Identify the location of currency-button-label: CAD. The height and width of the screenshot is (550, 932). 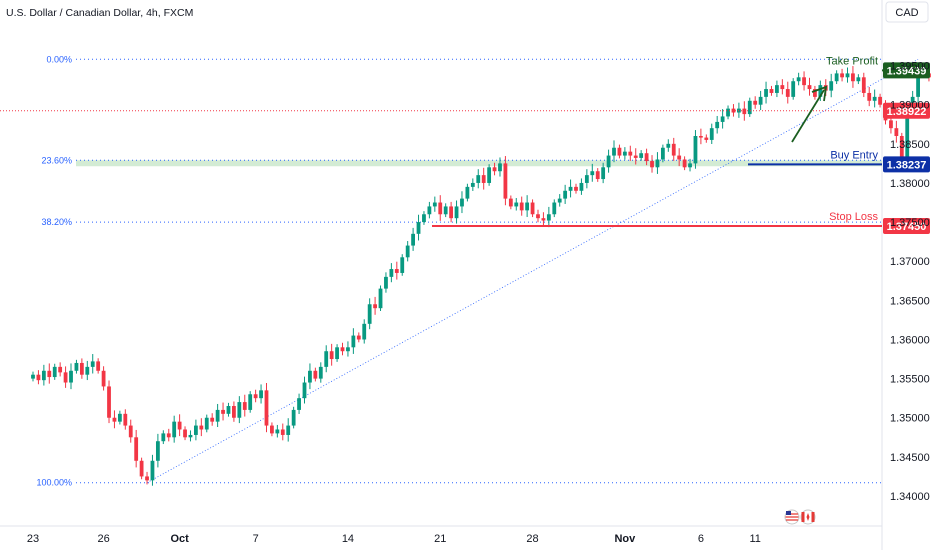
(906, 13).